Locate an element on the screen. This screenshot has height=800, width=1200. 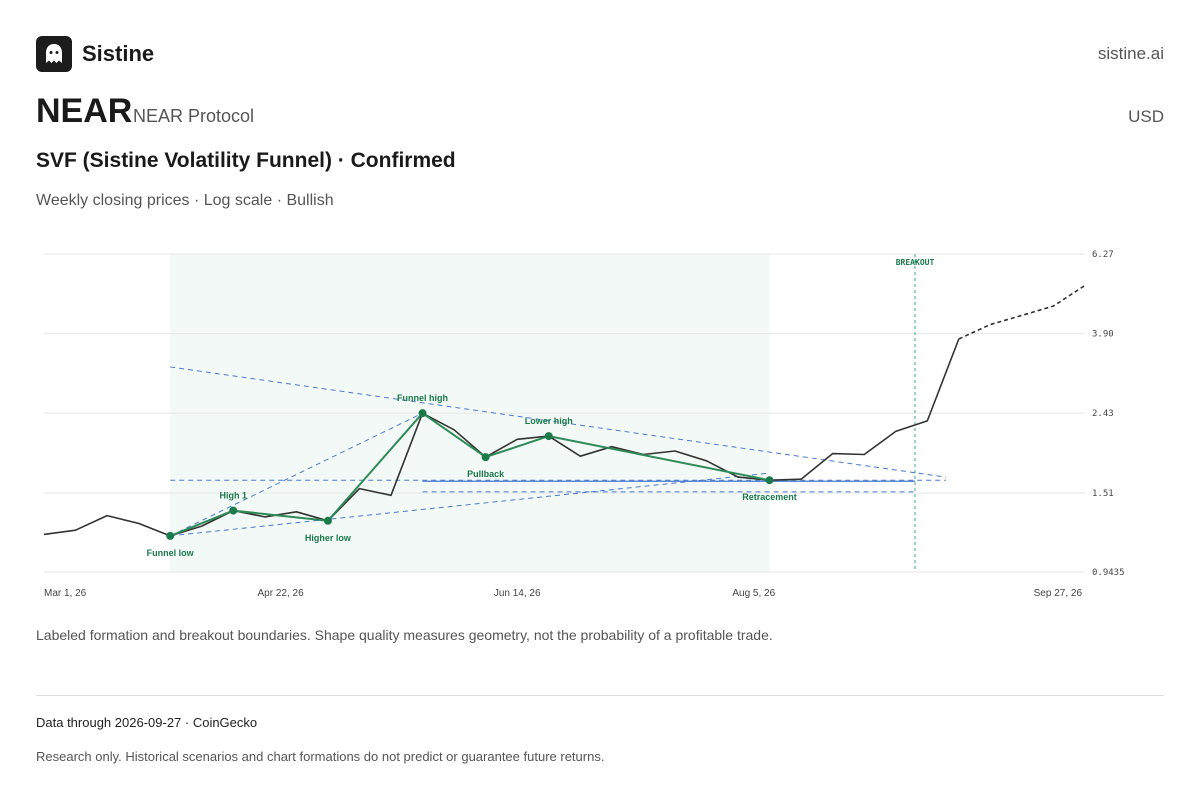
x-tick-label: Apr 22, 26 is located at coordinates (281, 593).